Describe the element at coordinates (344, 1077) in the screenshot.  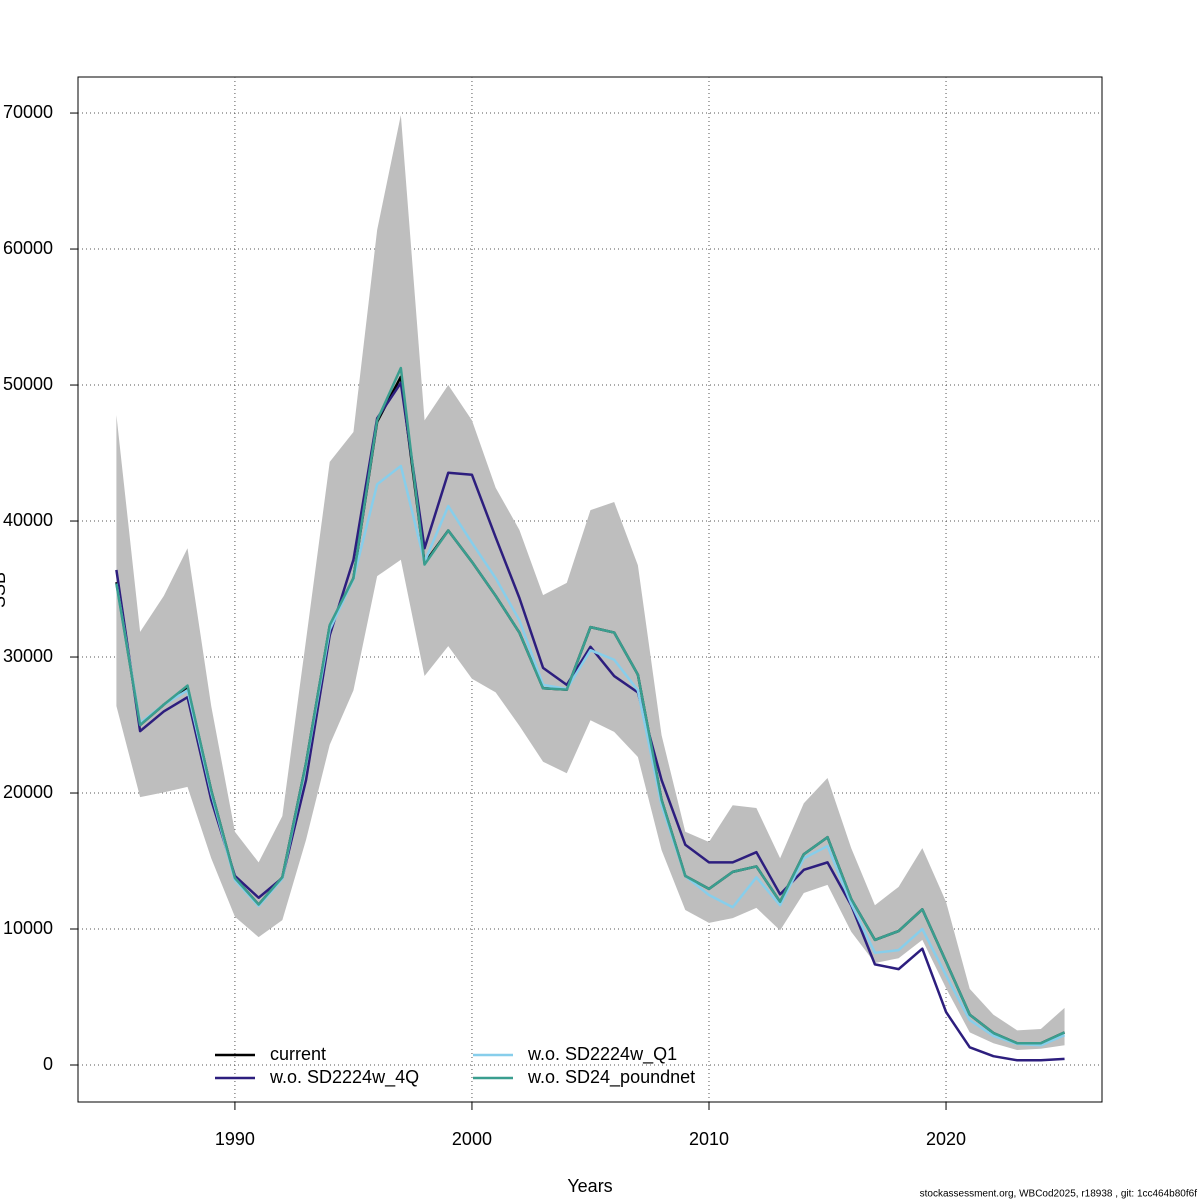
I see `legend-label: w.o. SD2224w_4Q` at that location.